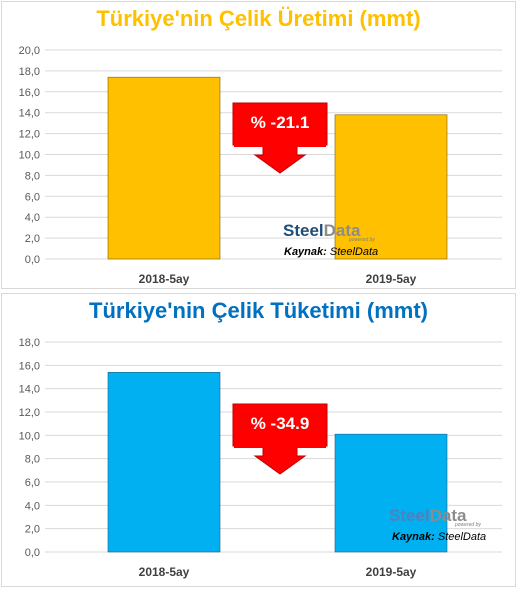 Image resolution: width=518 pixels, height=589 pixels. I want to click on change-callout-text: % -34.9, so click(280, 423).